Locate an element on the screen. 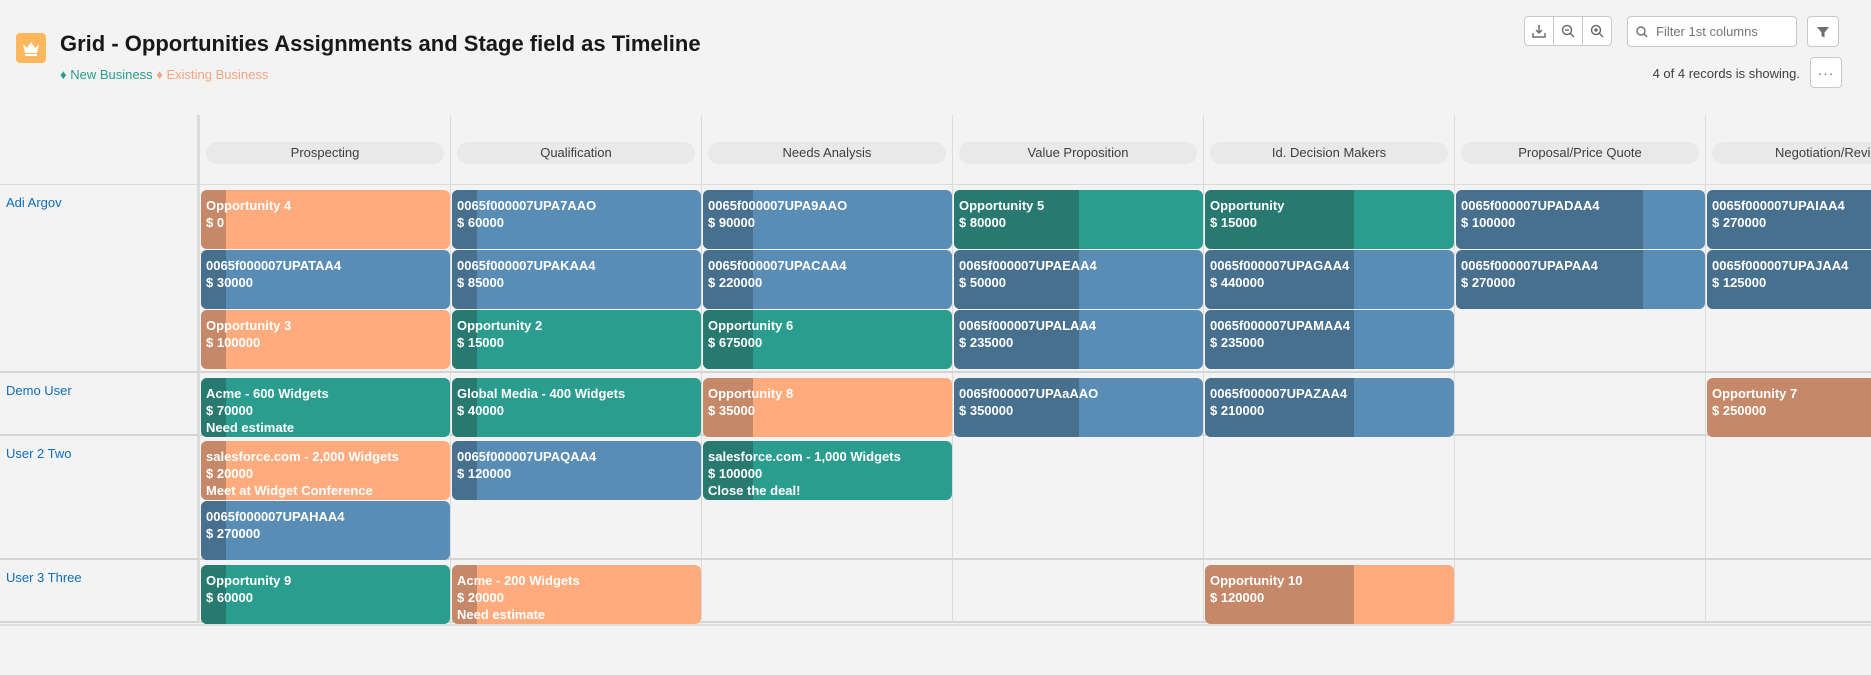 Image resolution: width=1871 pixels, height=675 pixels. opportunity-card: 0065f000007UPAaAAO $ 350000 is located at coordinates (1078, 407).